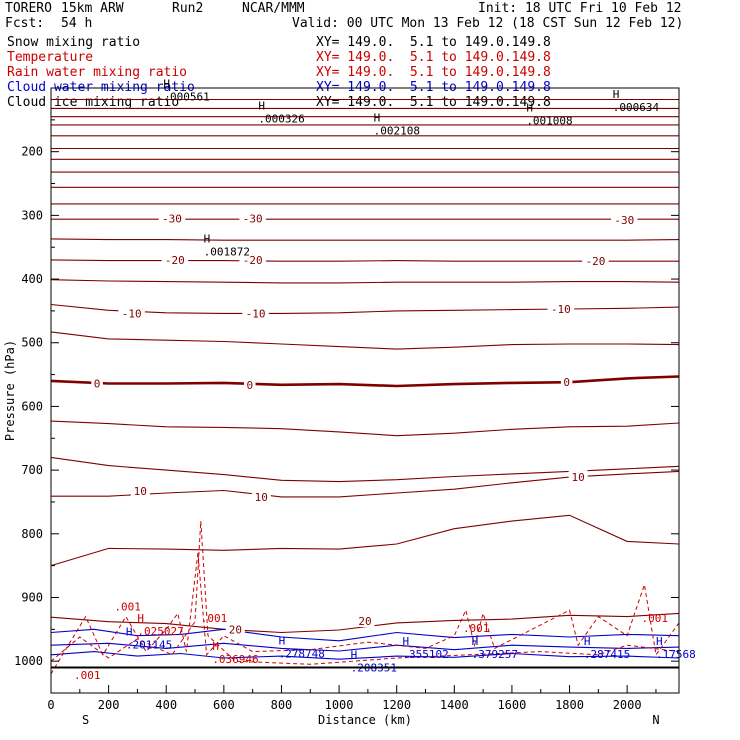 This screenshot has height=740, width=740. Describe the element at coordinates (28, 8) in the screenshot. I see `model-name: TORERO` at that location.